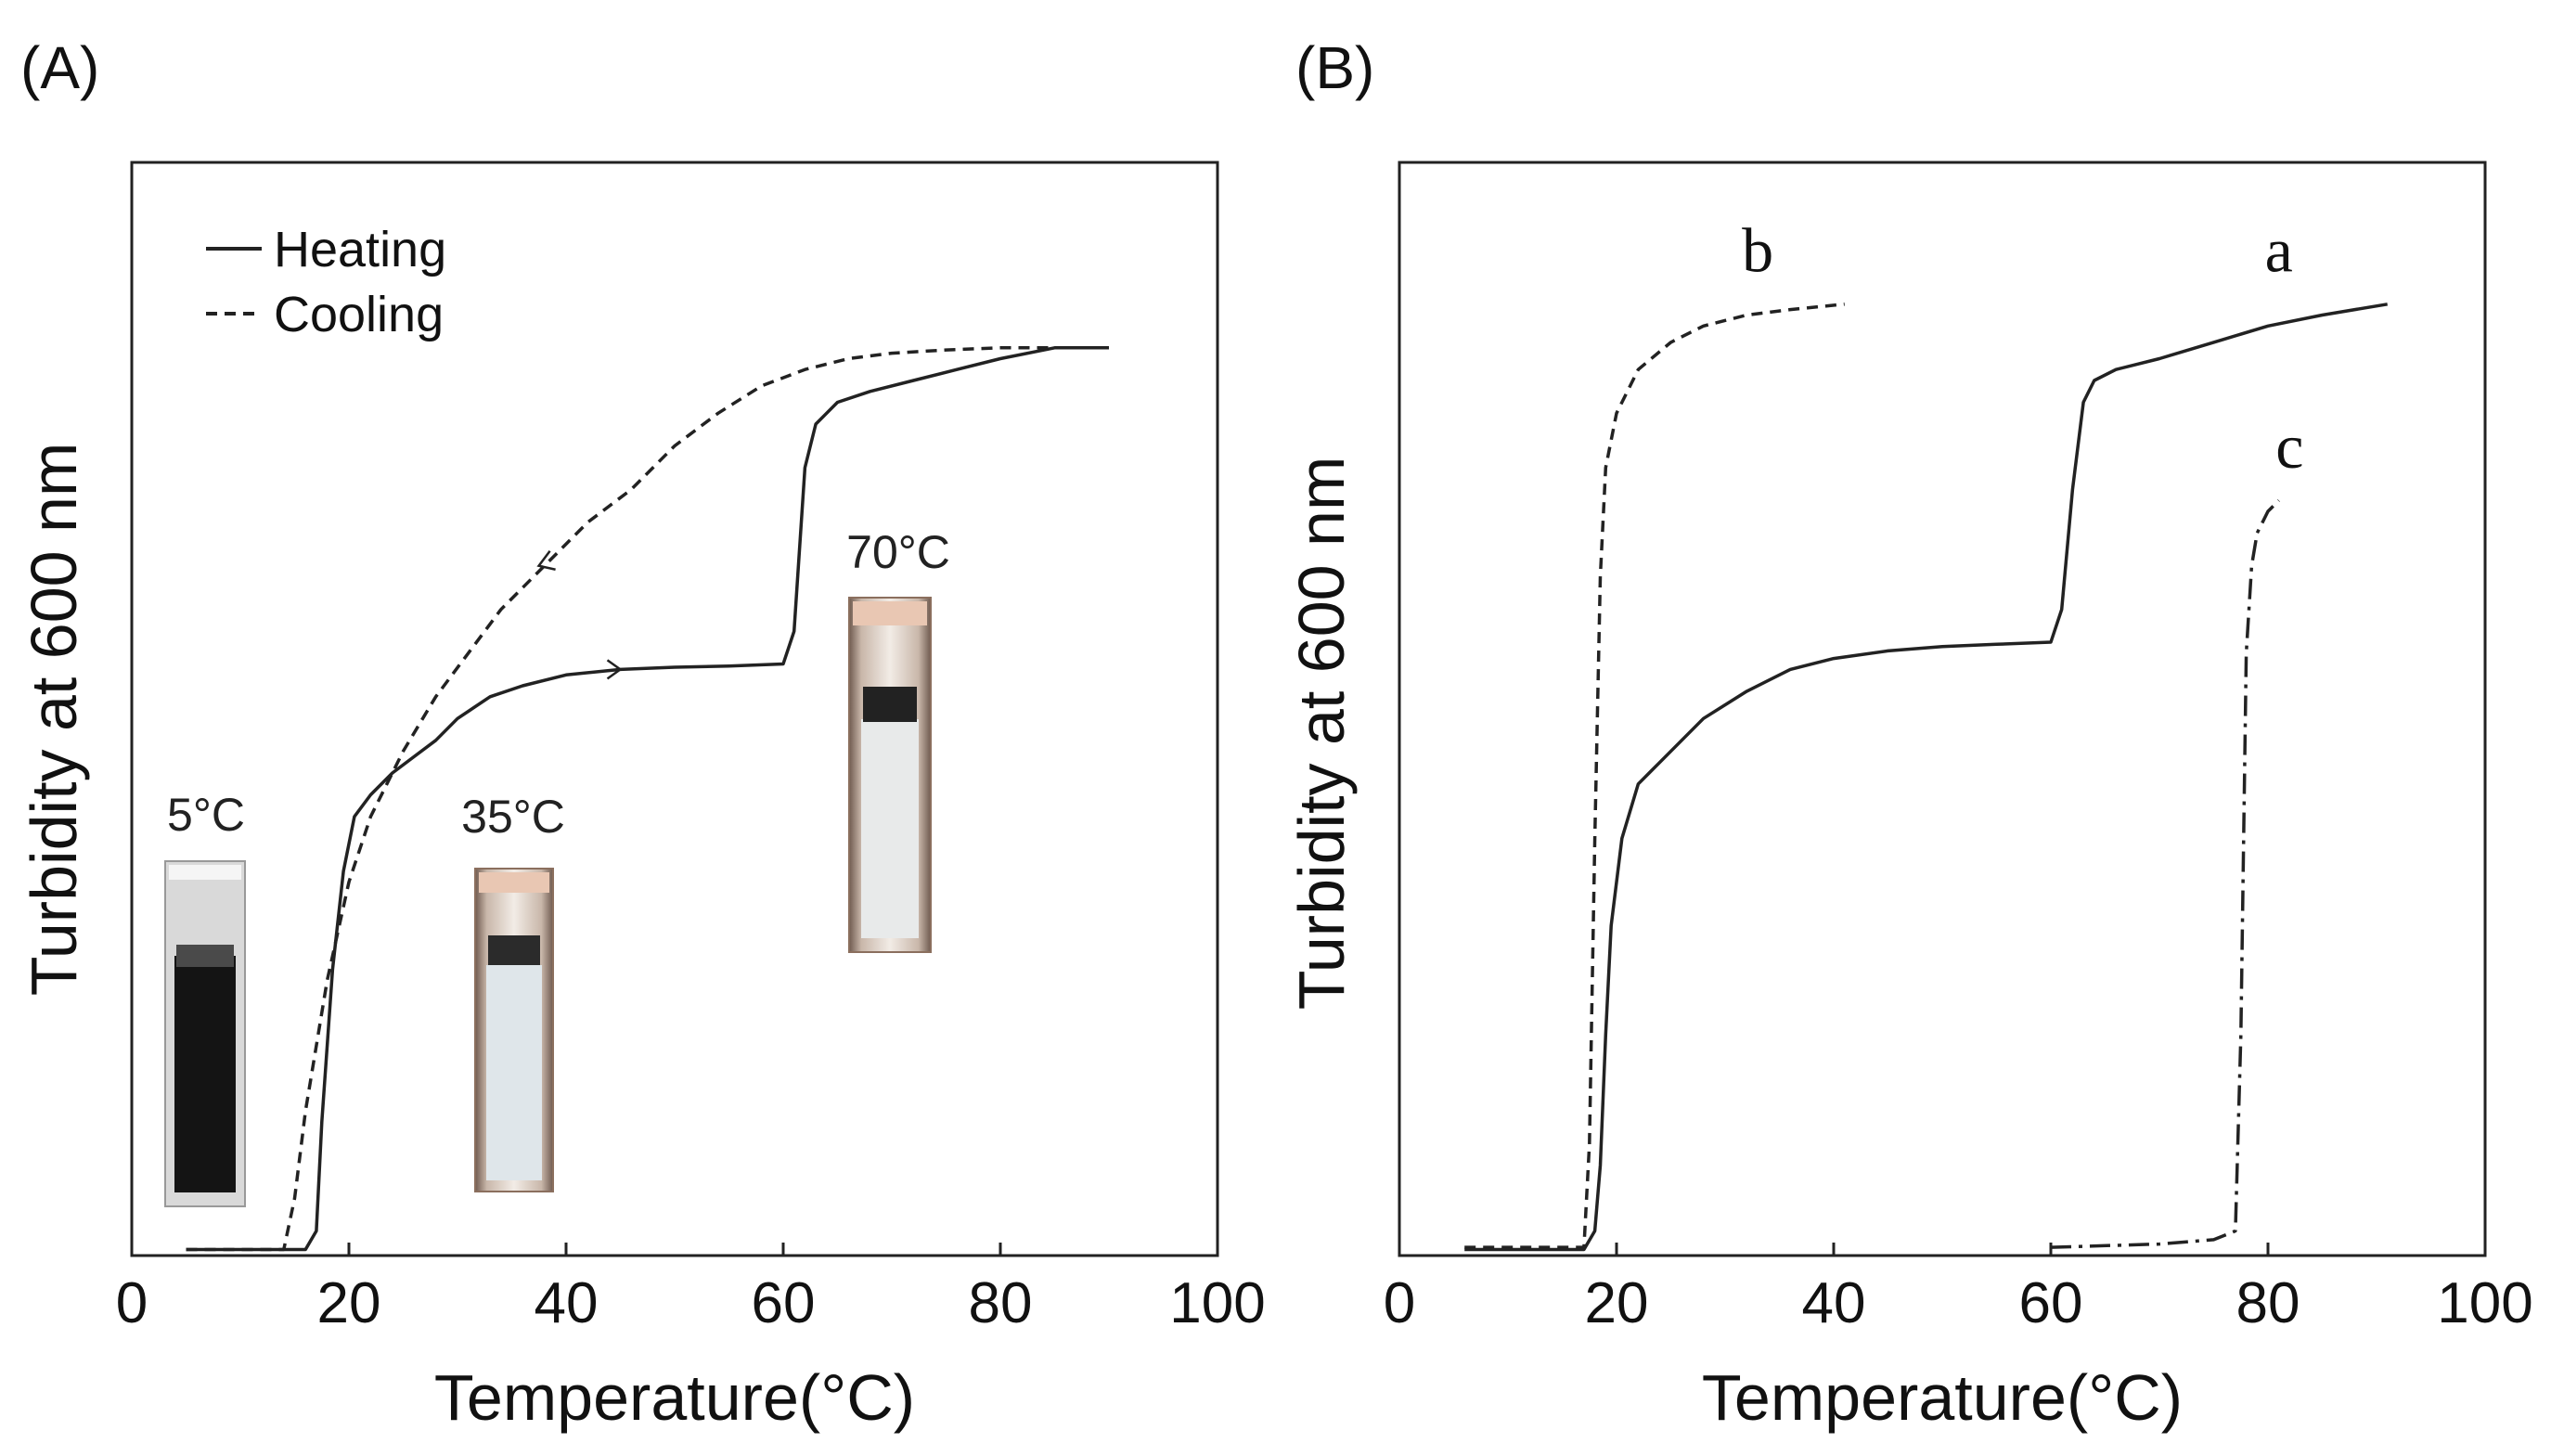  Describe the element at coordinates (205, 872) in the screenshot. I see `cuvette-5c-rim` at that location.